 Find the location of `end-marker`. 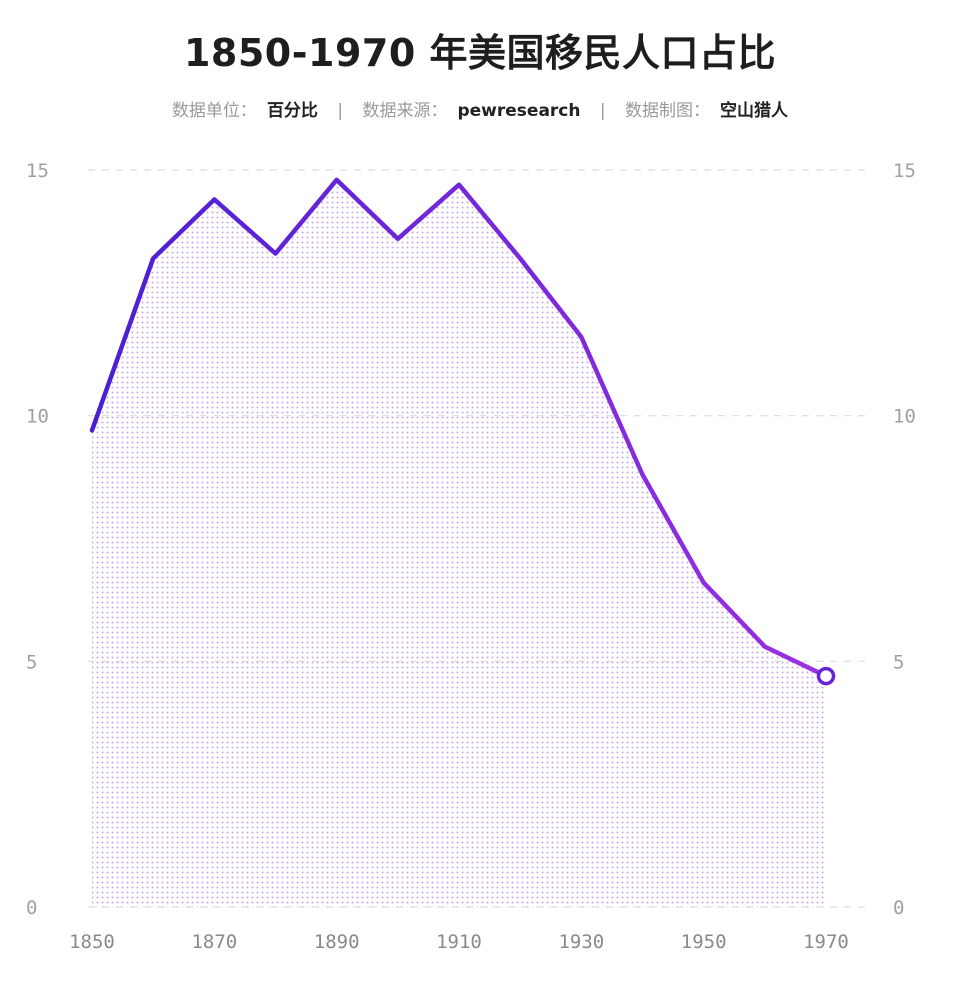

end-marker is located at coordinates (826, 676).